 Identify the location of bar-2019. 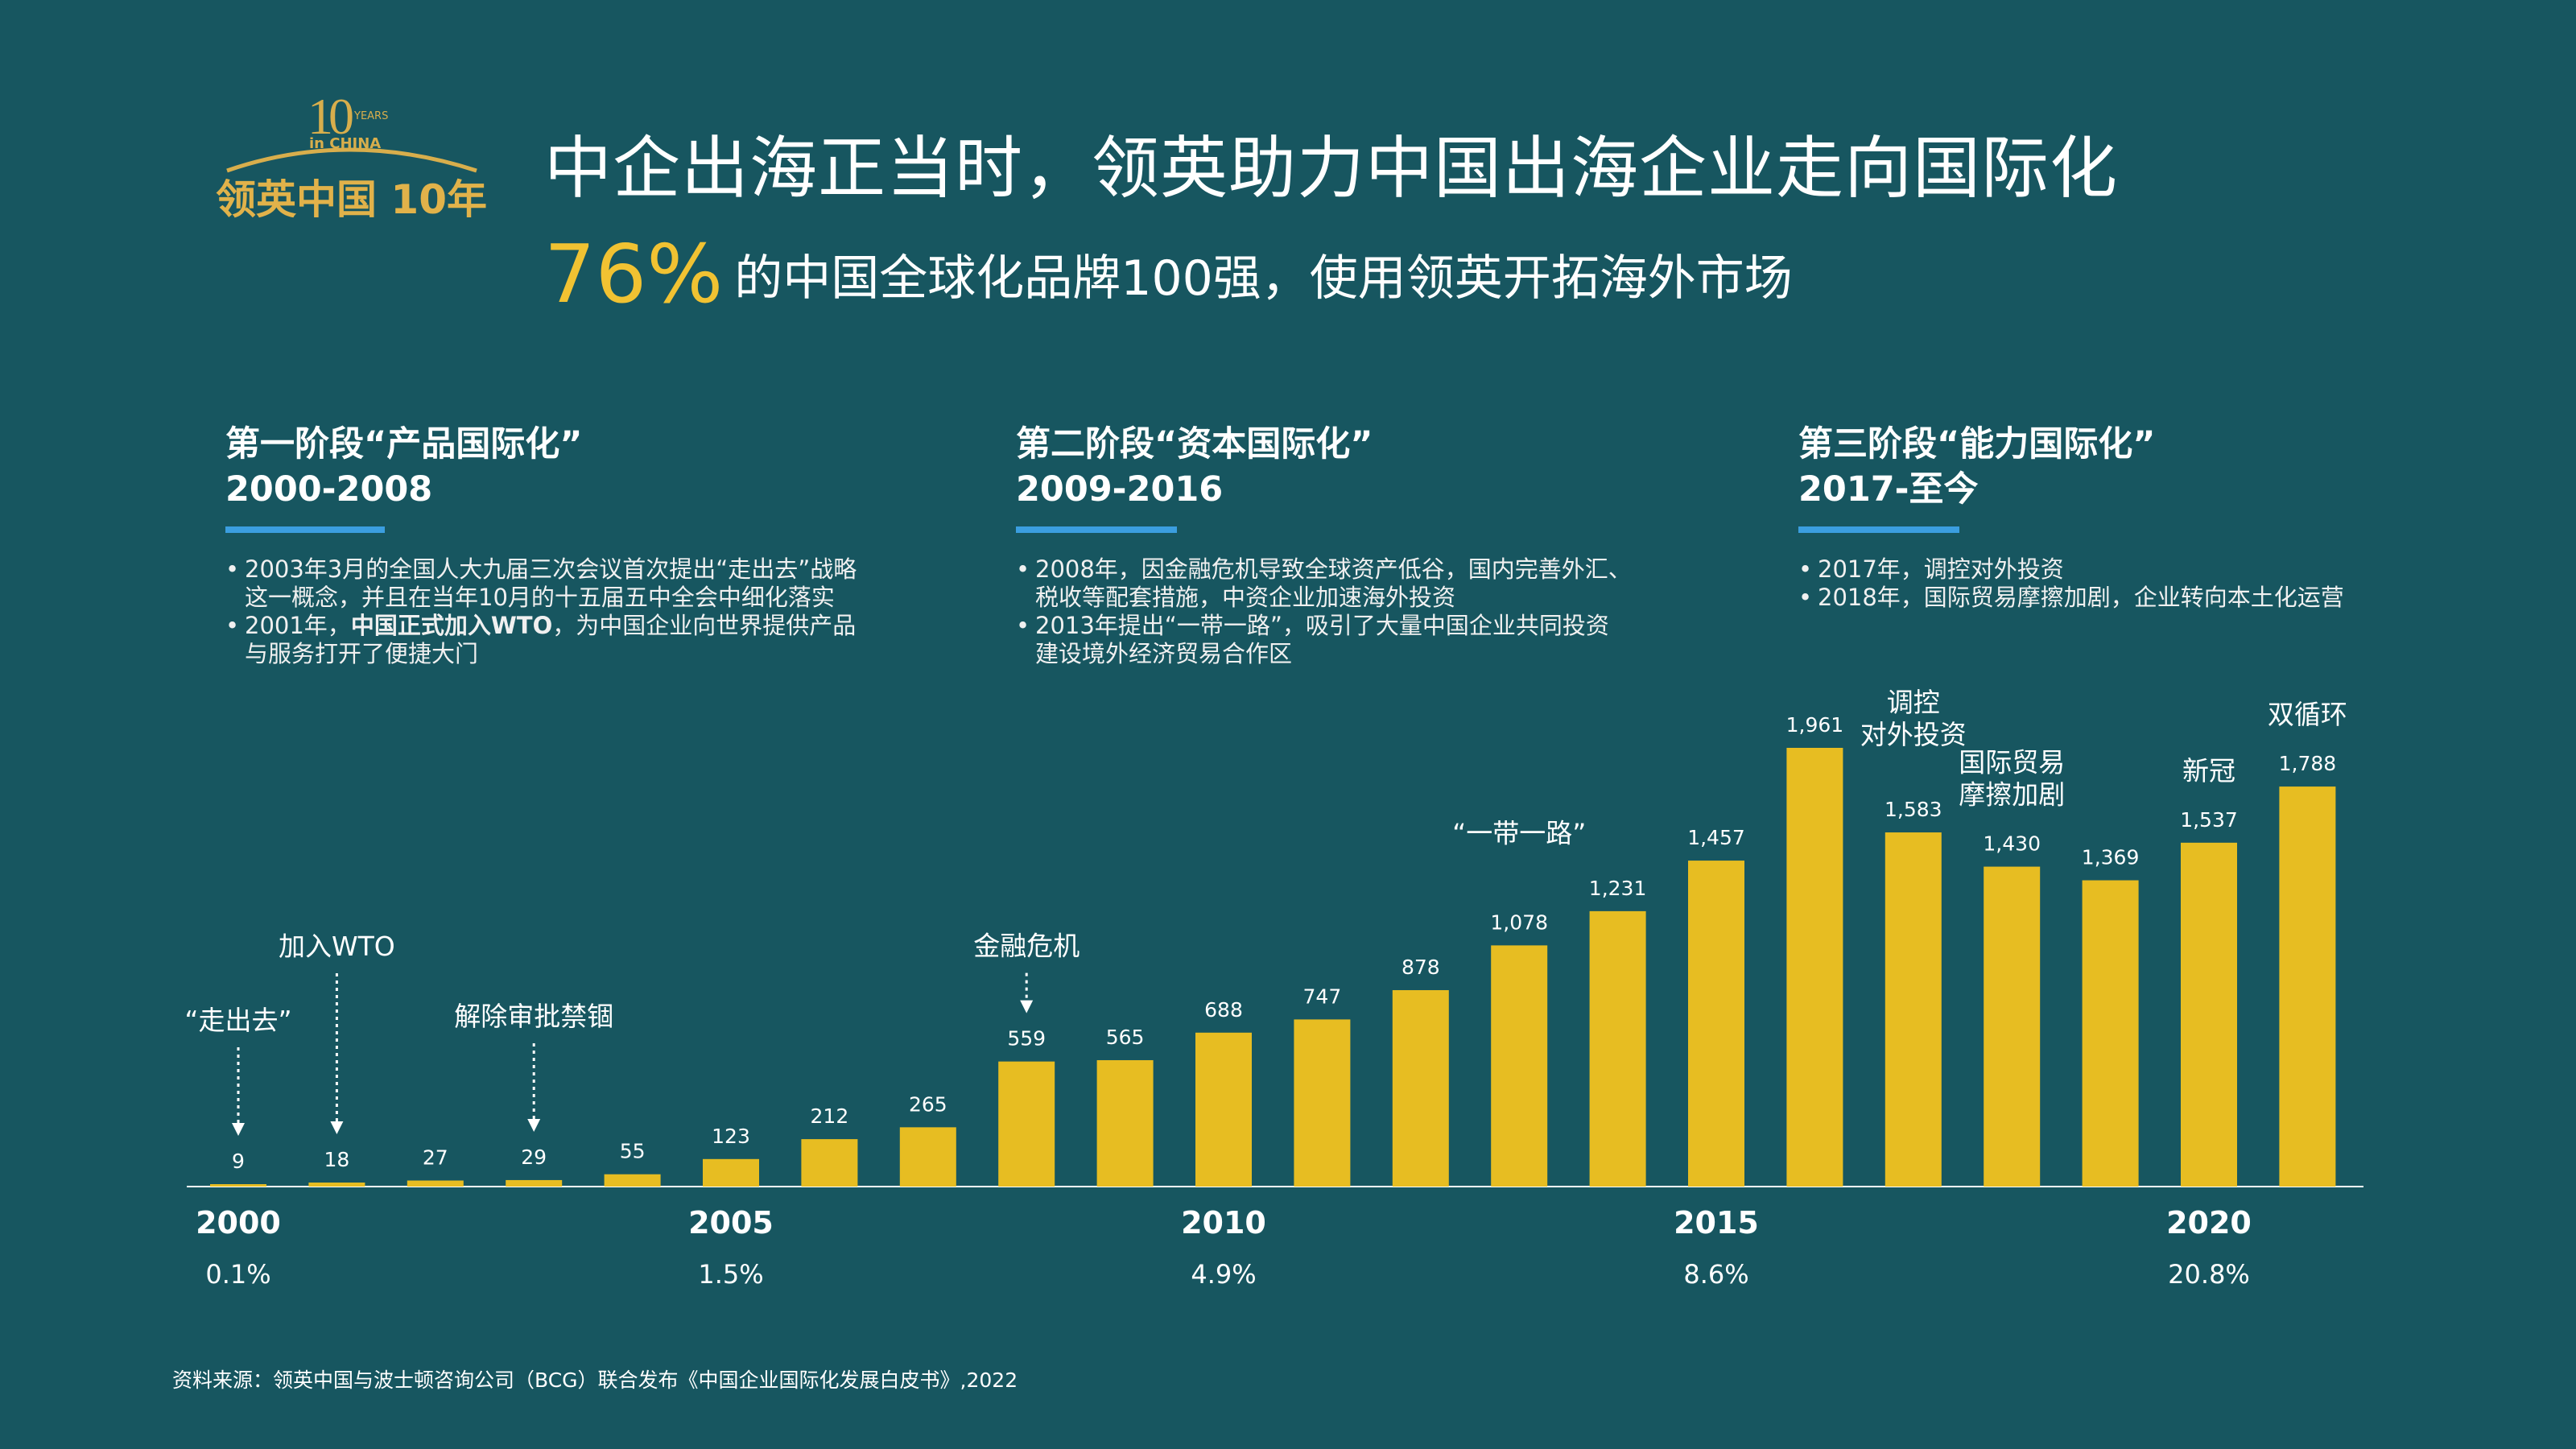
(2110, 1033).